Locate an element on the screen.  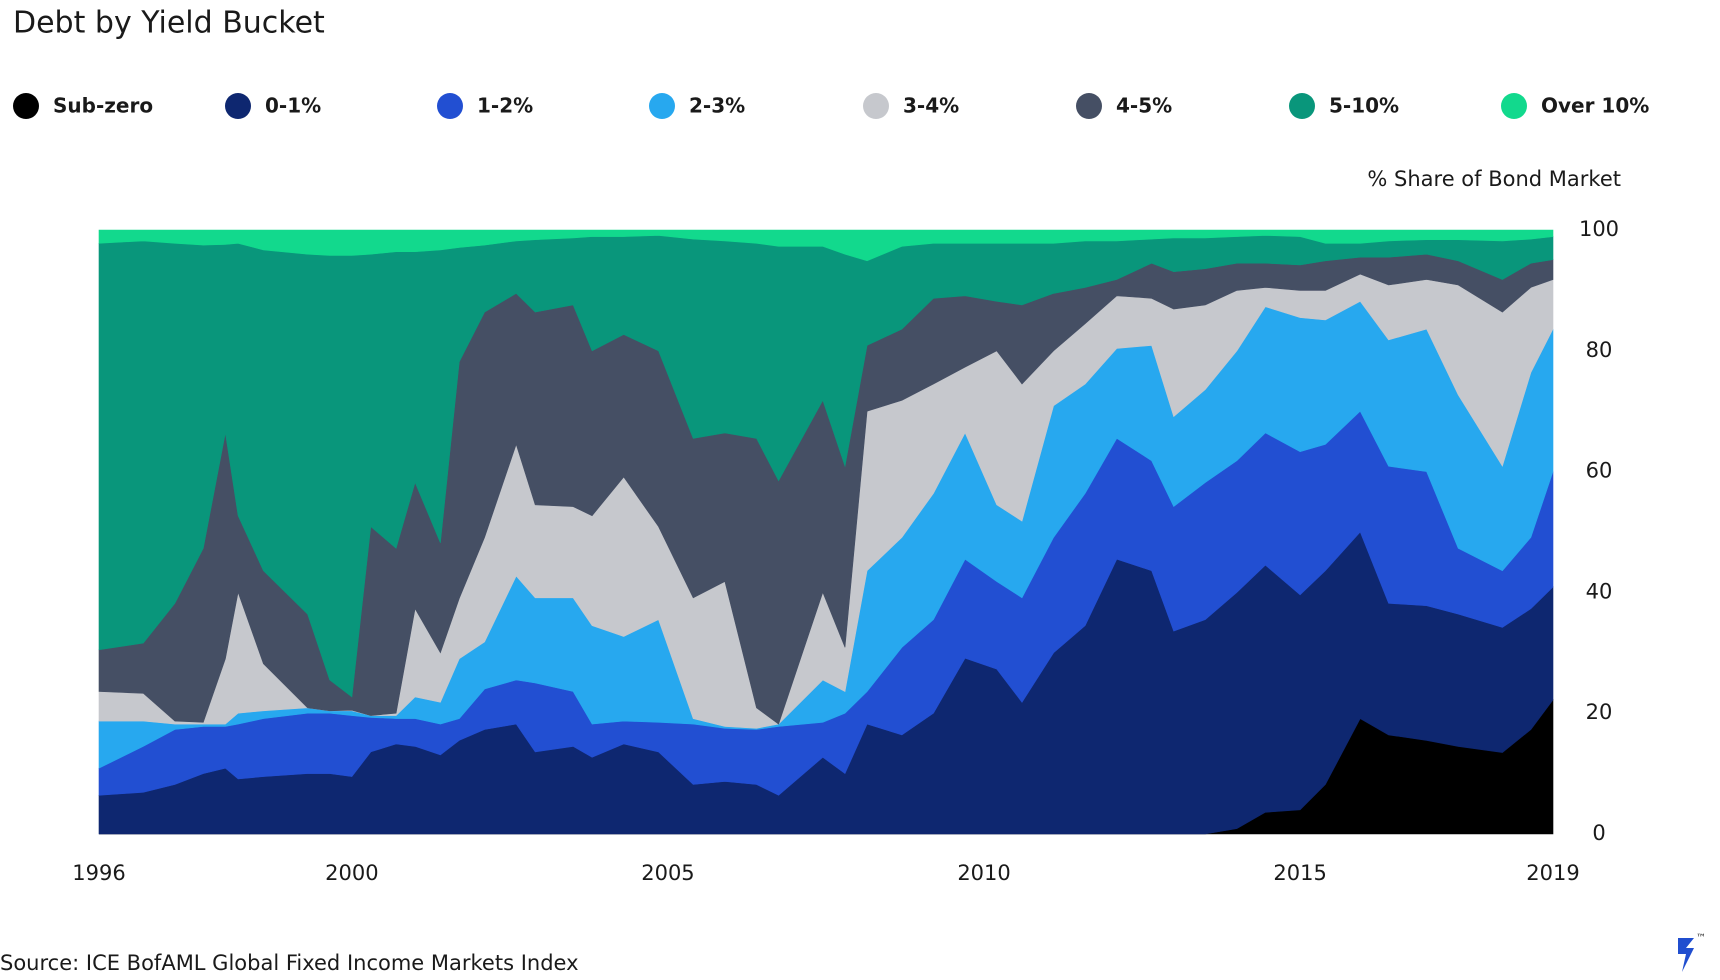
x-tick-label: 2000 is located at coordinates (351, 873).